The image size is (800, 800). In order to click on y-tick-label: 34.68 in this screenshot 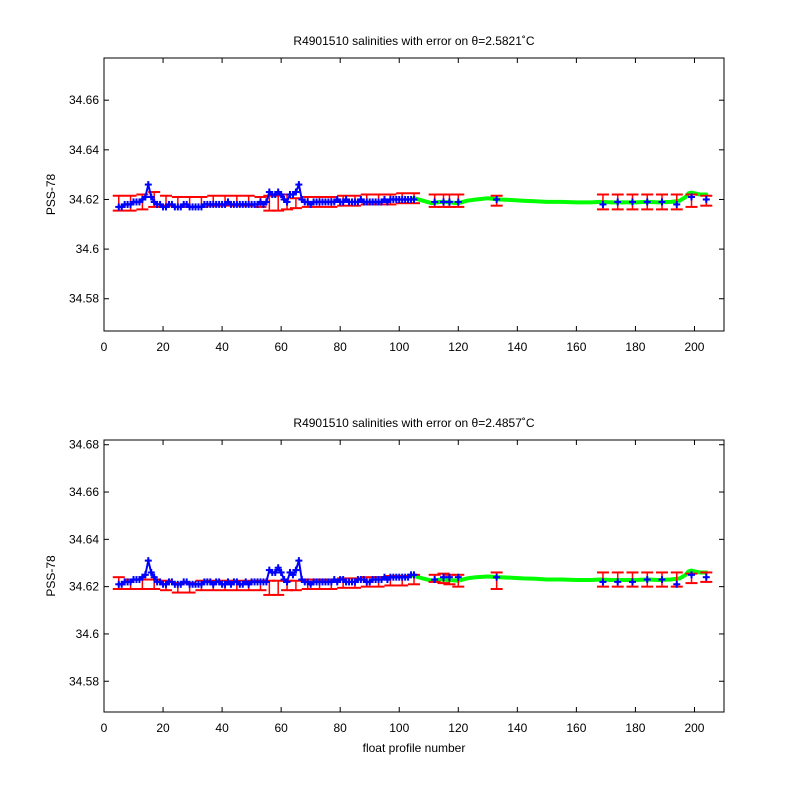, I will do `click(84, 445)`.